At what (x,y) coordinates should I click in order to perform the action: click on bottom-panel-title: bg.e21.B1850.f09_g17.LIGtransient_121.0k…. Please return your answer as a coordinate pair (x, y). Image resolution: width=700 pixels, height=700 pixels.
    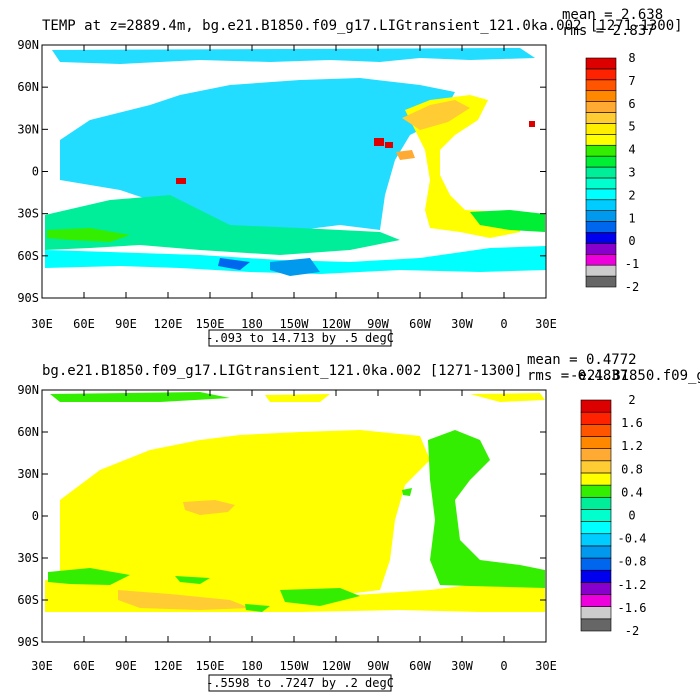
    Looking at the image, I should click on (282, 371).